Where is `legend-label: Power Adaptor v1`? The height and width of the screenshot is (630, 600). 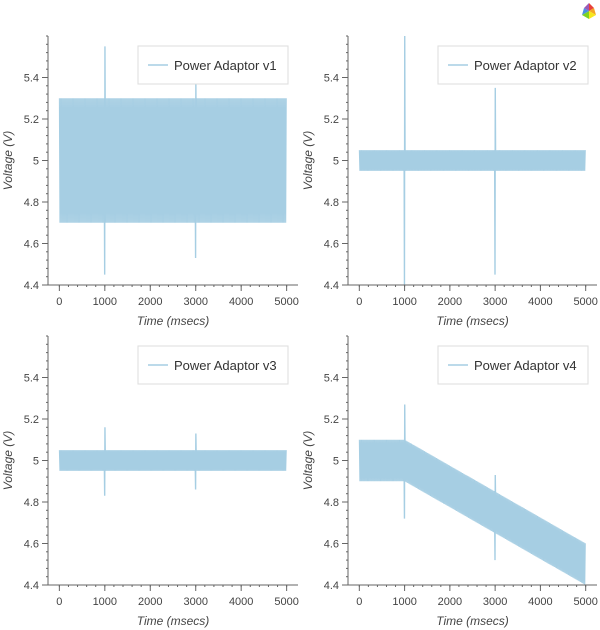 legend-label: Power Adaptor v1 is located at coordinates (225, 65).